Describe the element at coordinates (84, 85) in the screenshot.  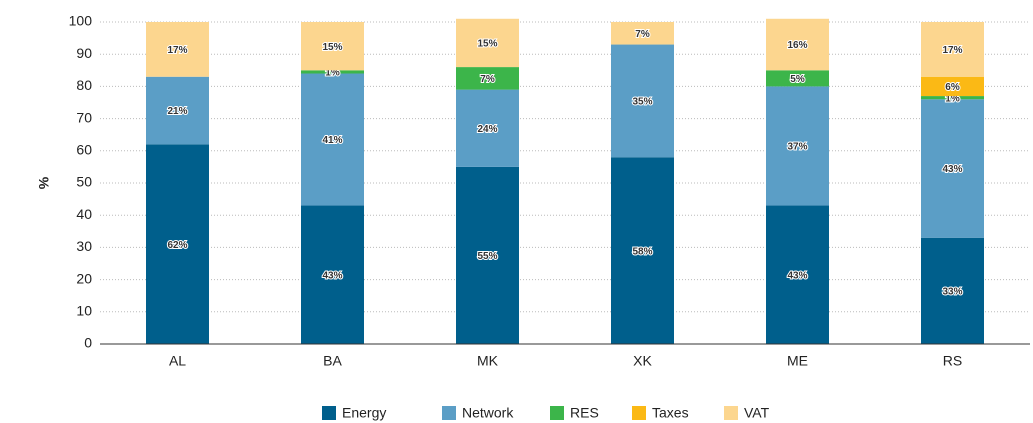
I see `y-tick-label: 80` at that location.